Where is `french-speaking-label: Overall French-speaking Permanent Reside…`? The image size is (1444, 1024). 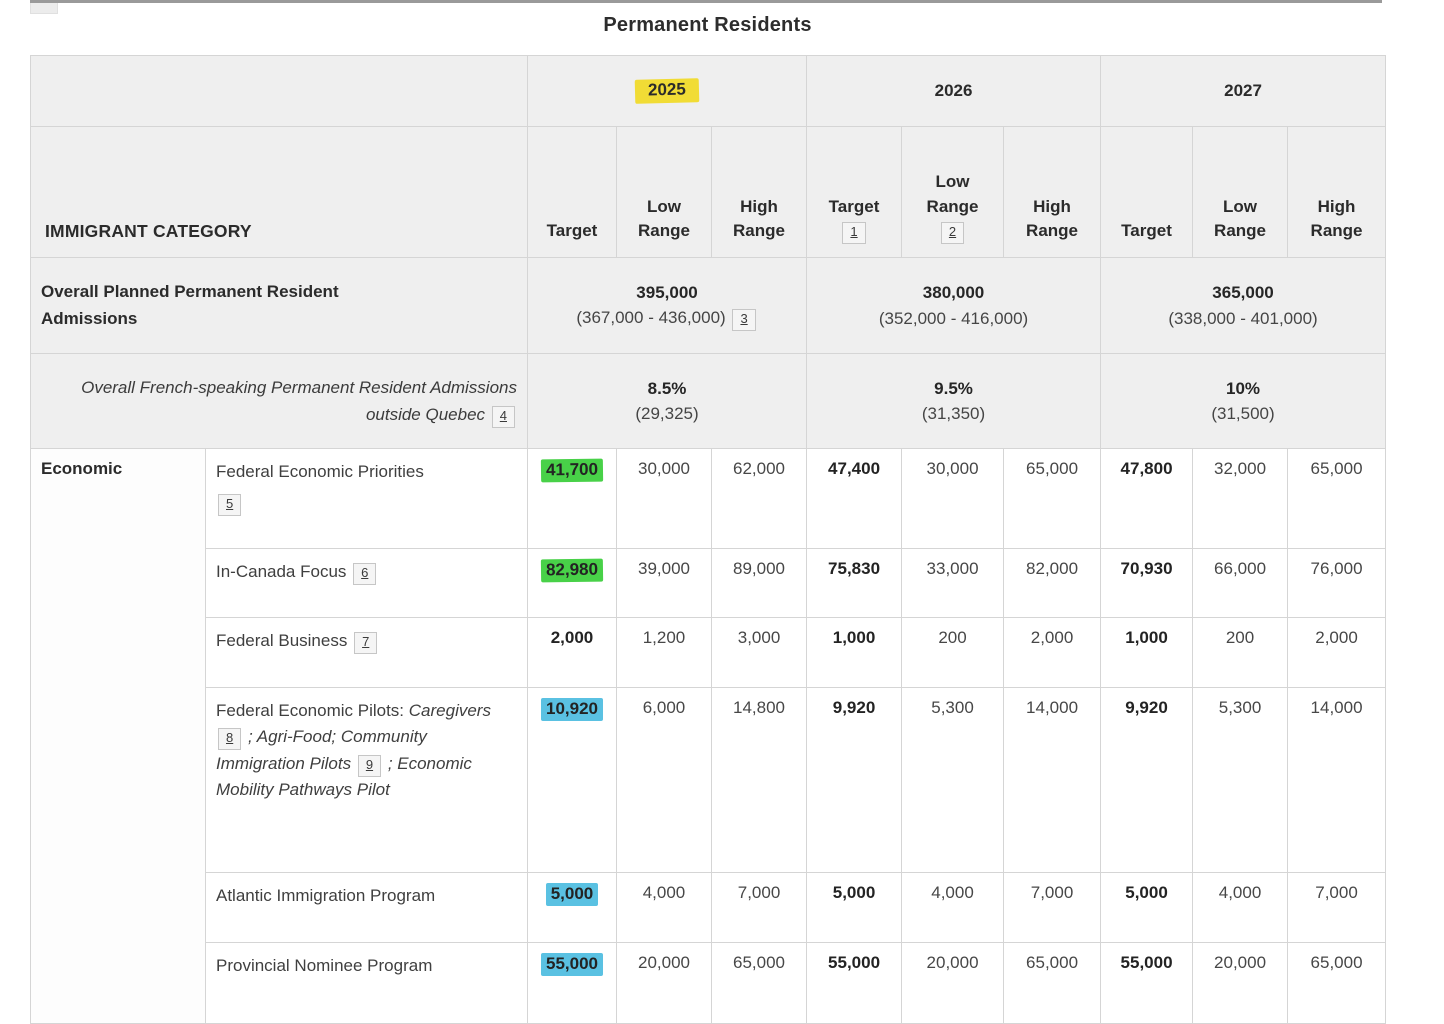 french-speaking-label: Overall French-speaking Permanent Reside… is located at coordinates (279, 401).